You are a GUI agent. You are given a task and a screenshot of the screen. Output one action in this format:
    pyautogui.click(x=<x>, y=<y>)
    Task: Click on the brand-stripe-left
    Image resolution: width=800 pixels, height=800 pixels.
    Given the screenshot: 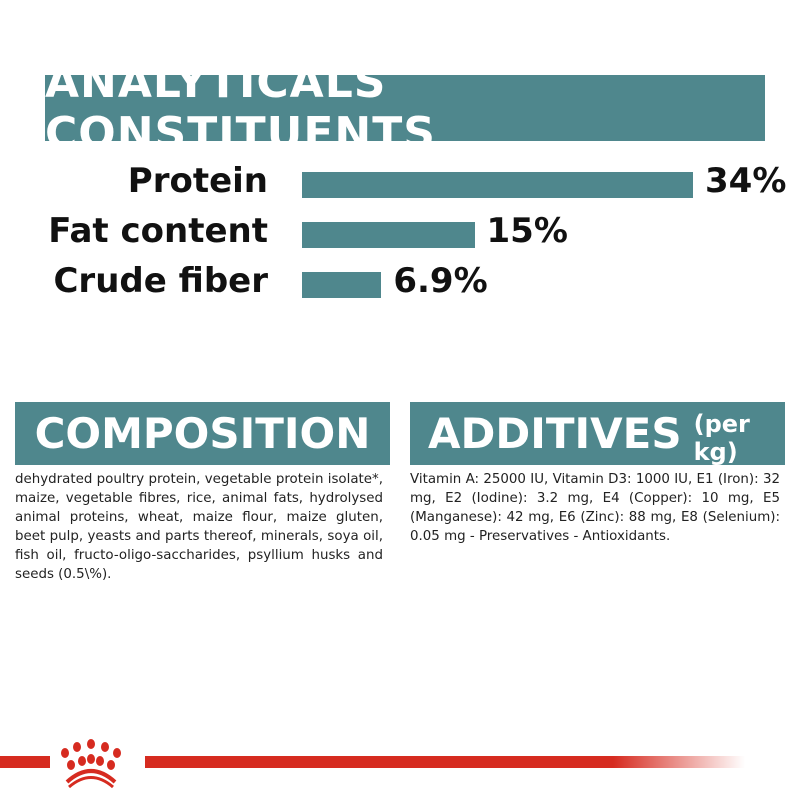 What is the action you would take?
    pyautogui.click(x=25, y=762)
    